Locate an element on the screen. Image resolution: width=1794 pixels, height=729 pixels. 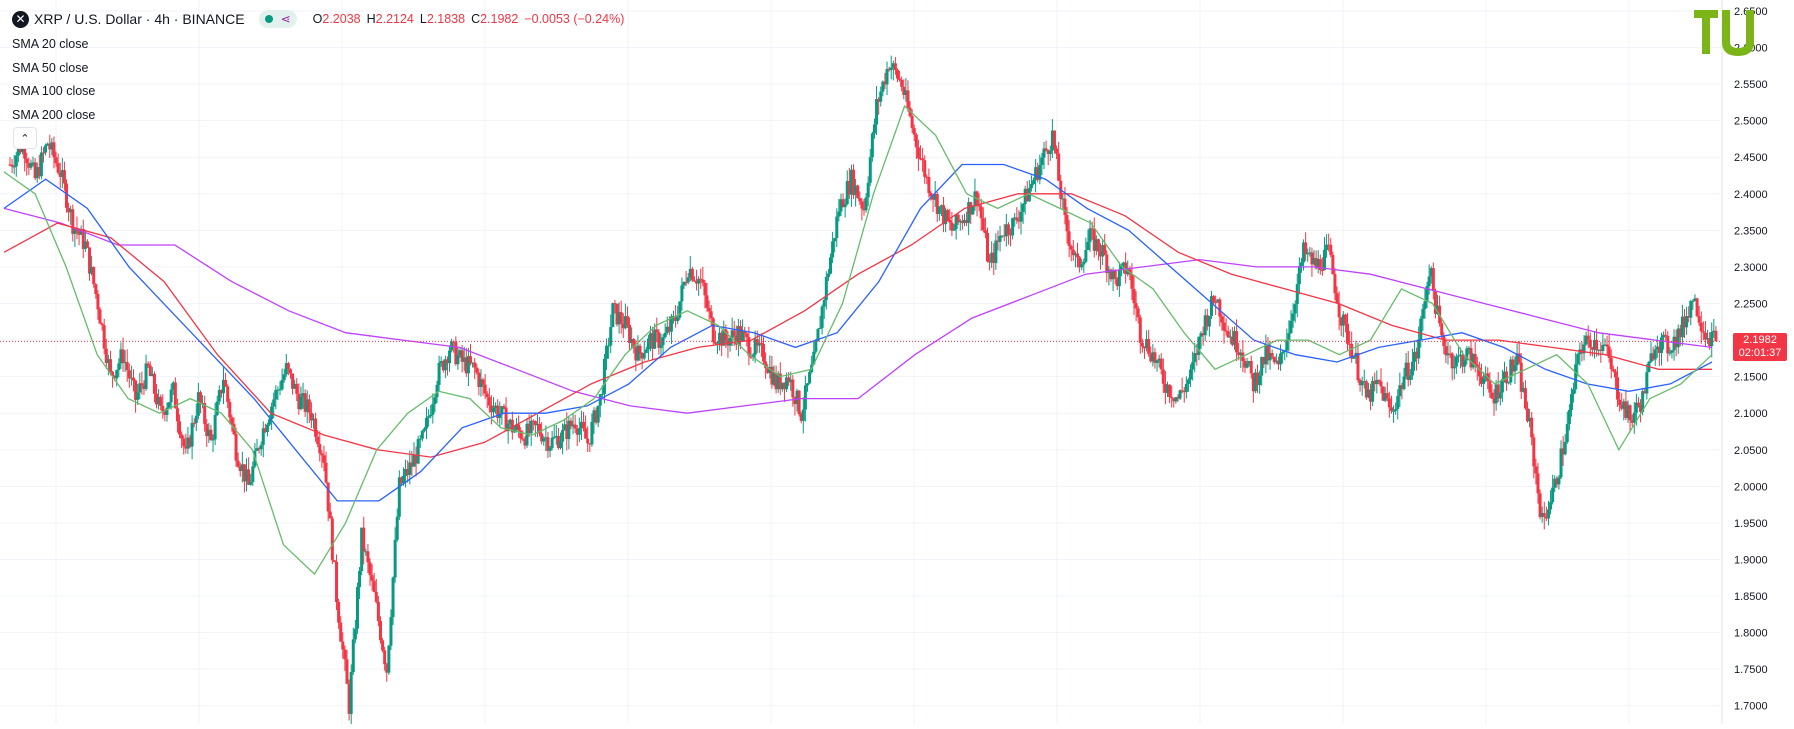
legend-sma200: SMA 200 close is located at coordinates (54, 114).